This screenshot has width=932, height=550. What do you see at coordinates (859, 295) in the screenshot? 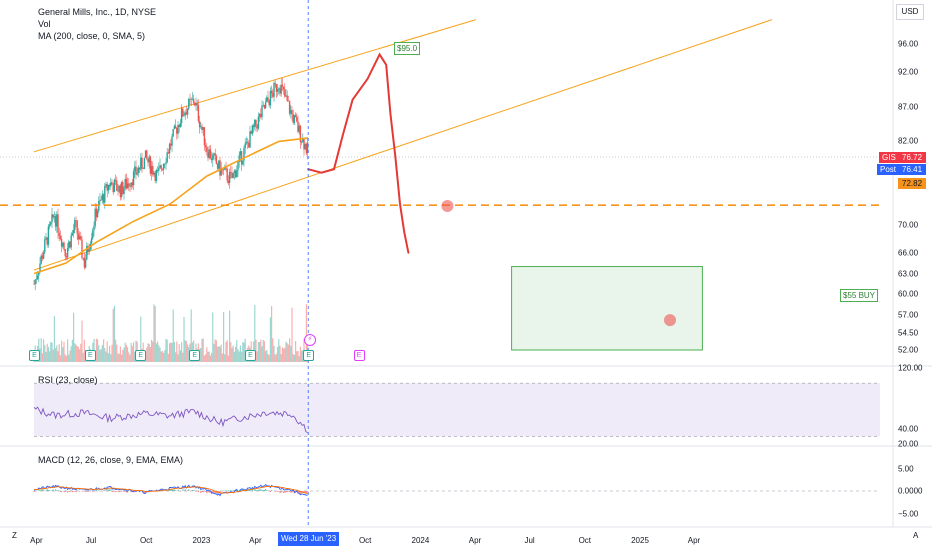
I see `buy-note: $55 BUY` at bounding box center [859, 295].